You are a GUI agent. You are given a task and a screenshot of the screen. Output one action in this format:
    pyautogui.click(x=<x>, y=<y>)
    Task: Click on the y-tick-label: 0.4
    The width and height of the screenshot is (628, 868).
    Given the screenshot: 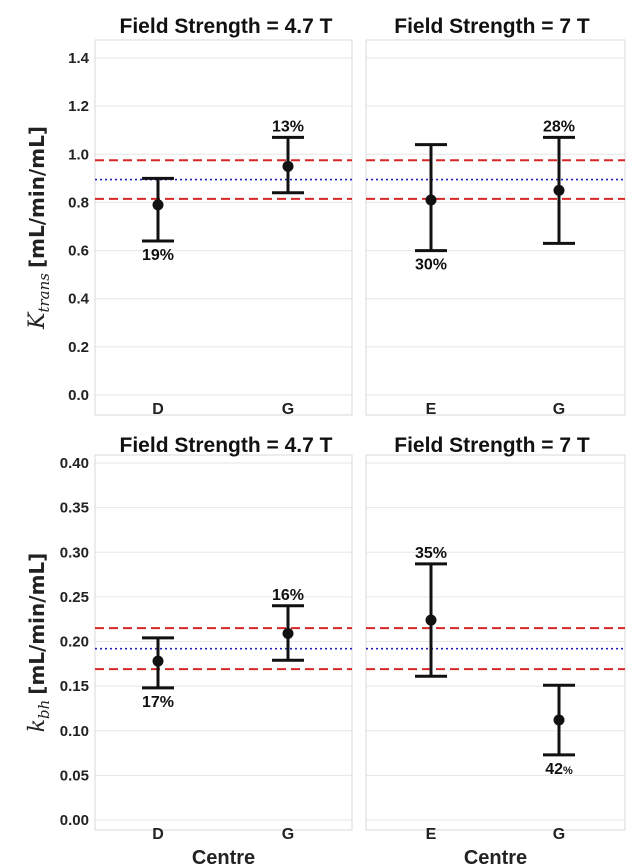 What is the action you would take?
    pyautogui.click(x=79, y=299)
    